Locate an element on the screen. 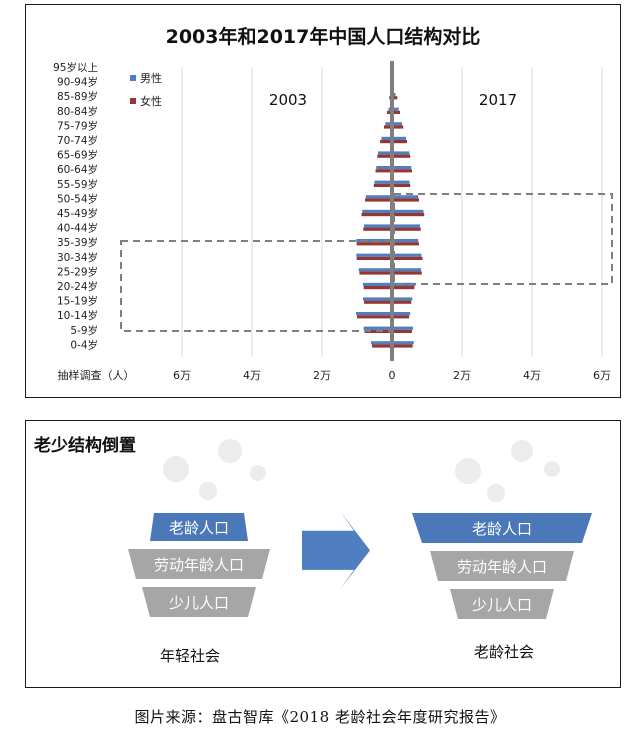  young-working-layer is located at coordinates (199, 564).